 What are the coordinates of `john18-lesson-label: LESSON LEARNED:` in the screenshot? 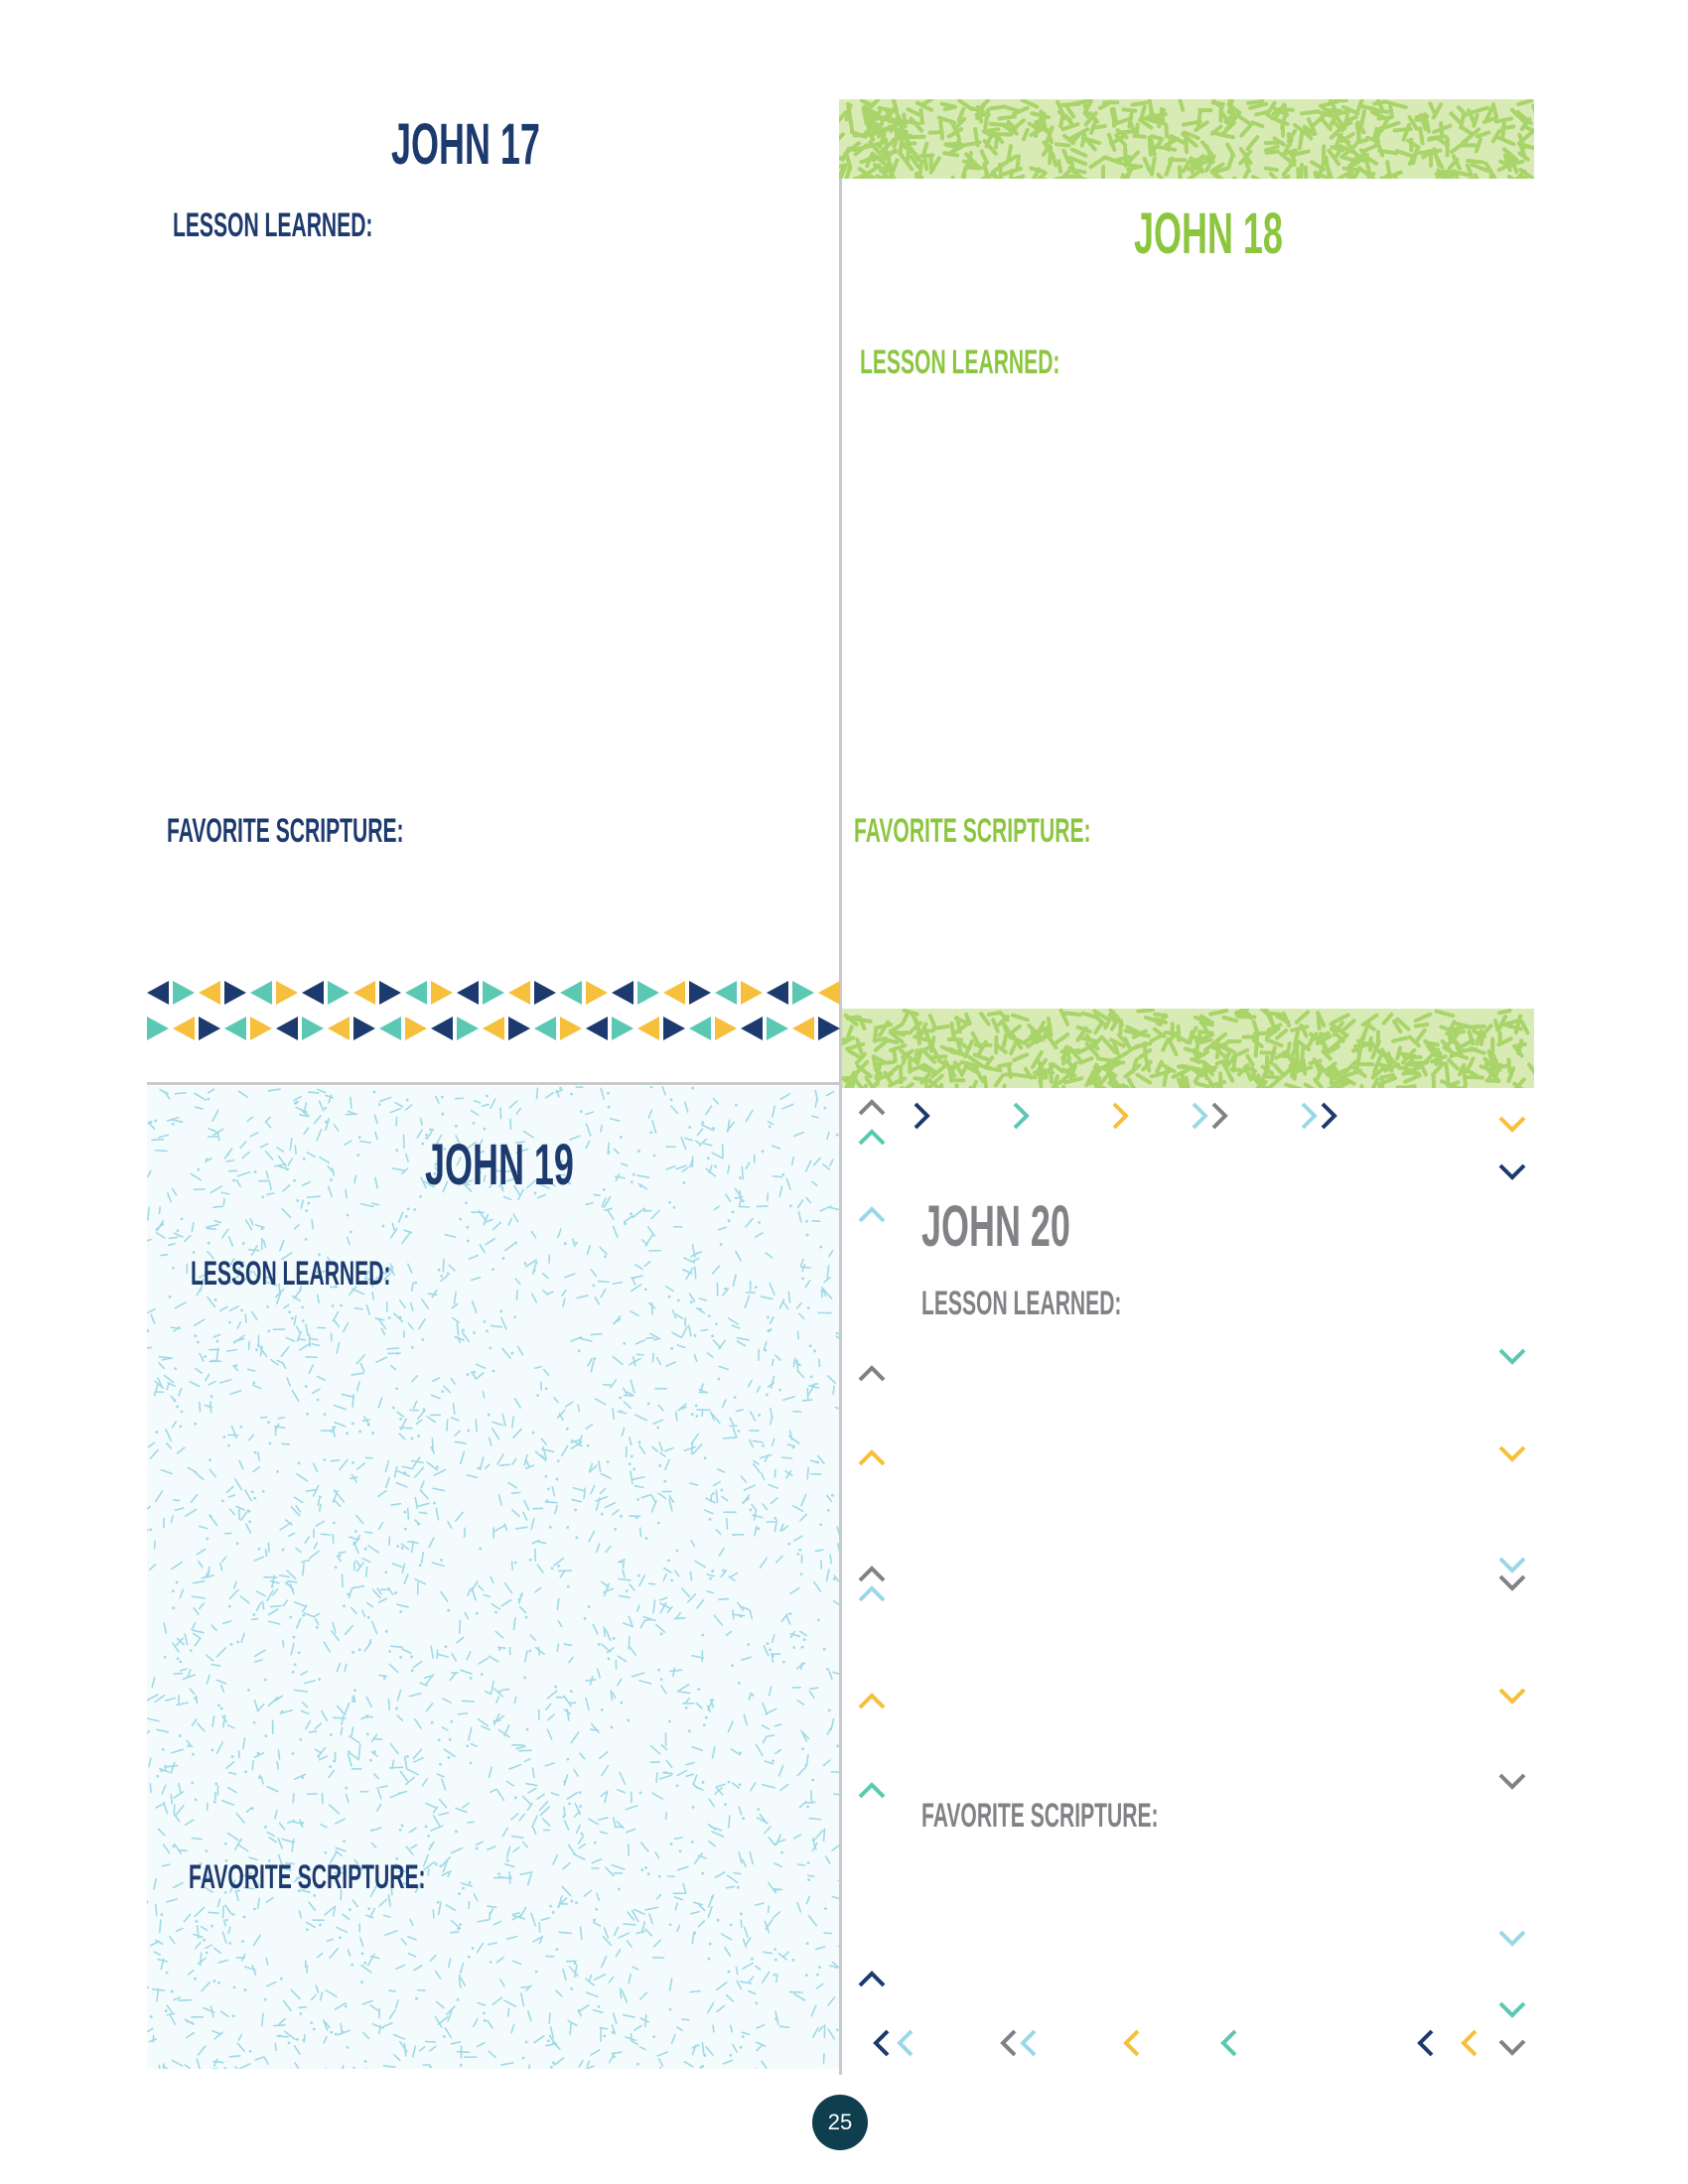 It's located at (960, 362).